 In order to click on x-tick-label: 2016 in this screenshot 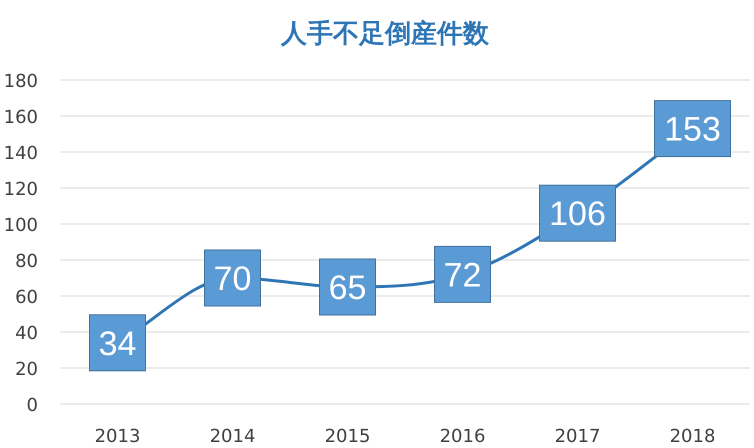, I will do `click(463, 436)`.